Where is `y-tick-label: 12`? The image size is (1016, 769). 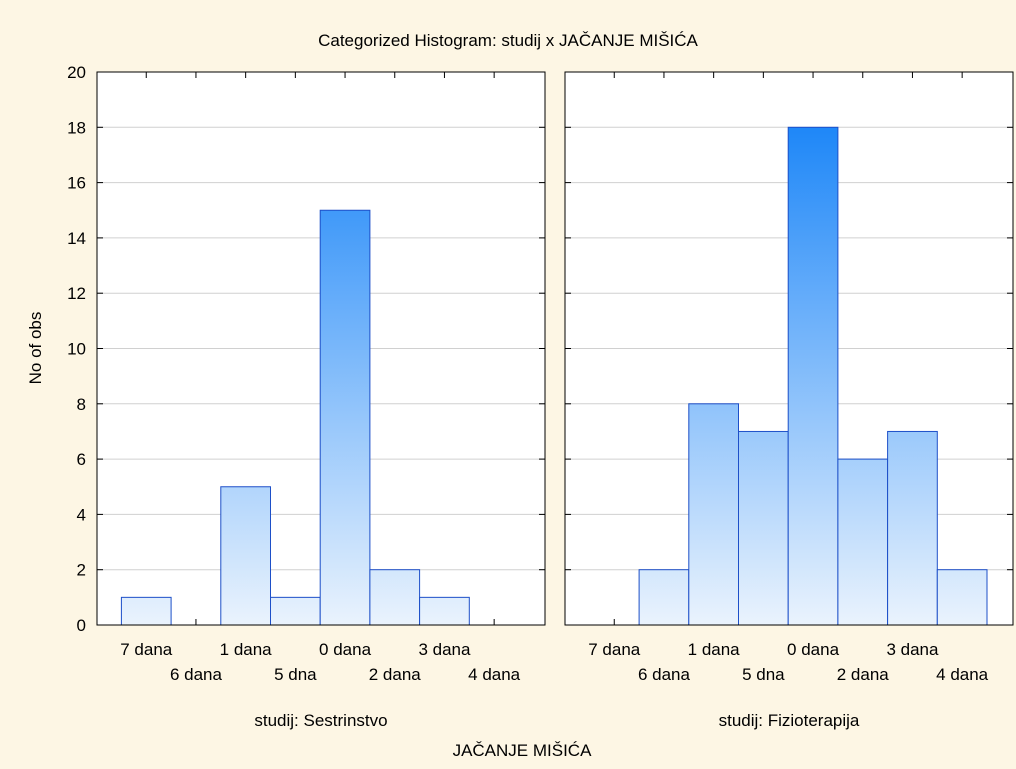 y-tick-label: 12 is located at coordinates (76, 293).